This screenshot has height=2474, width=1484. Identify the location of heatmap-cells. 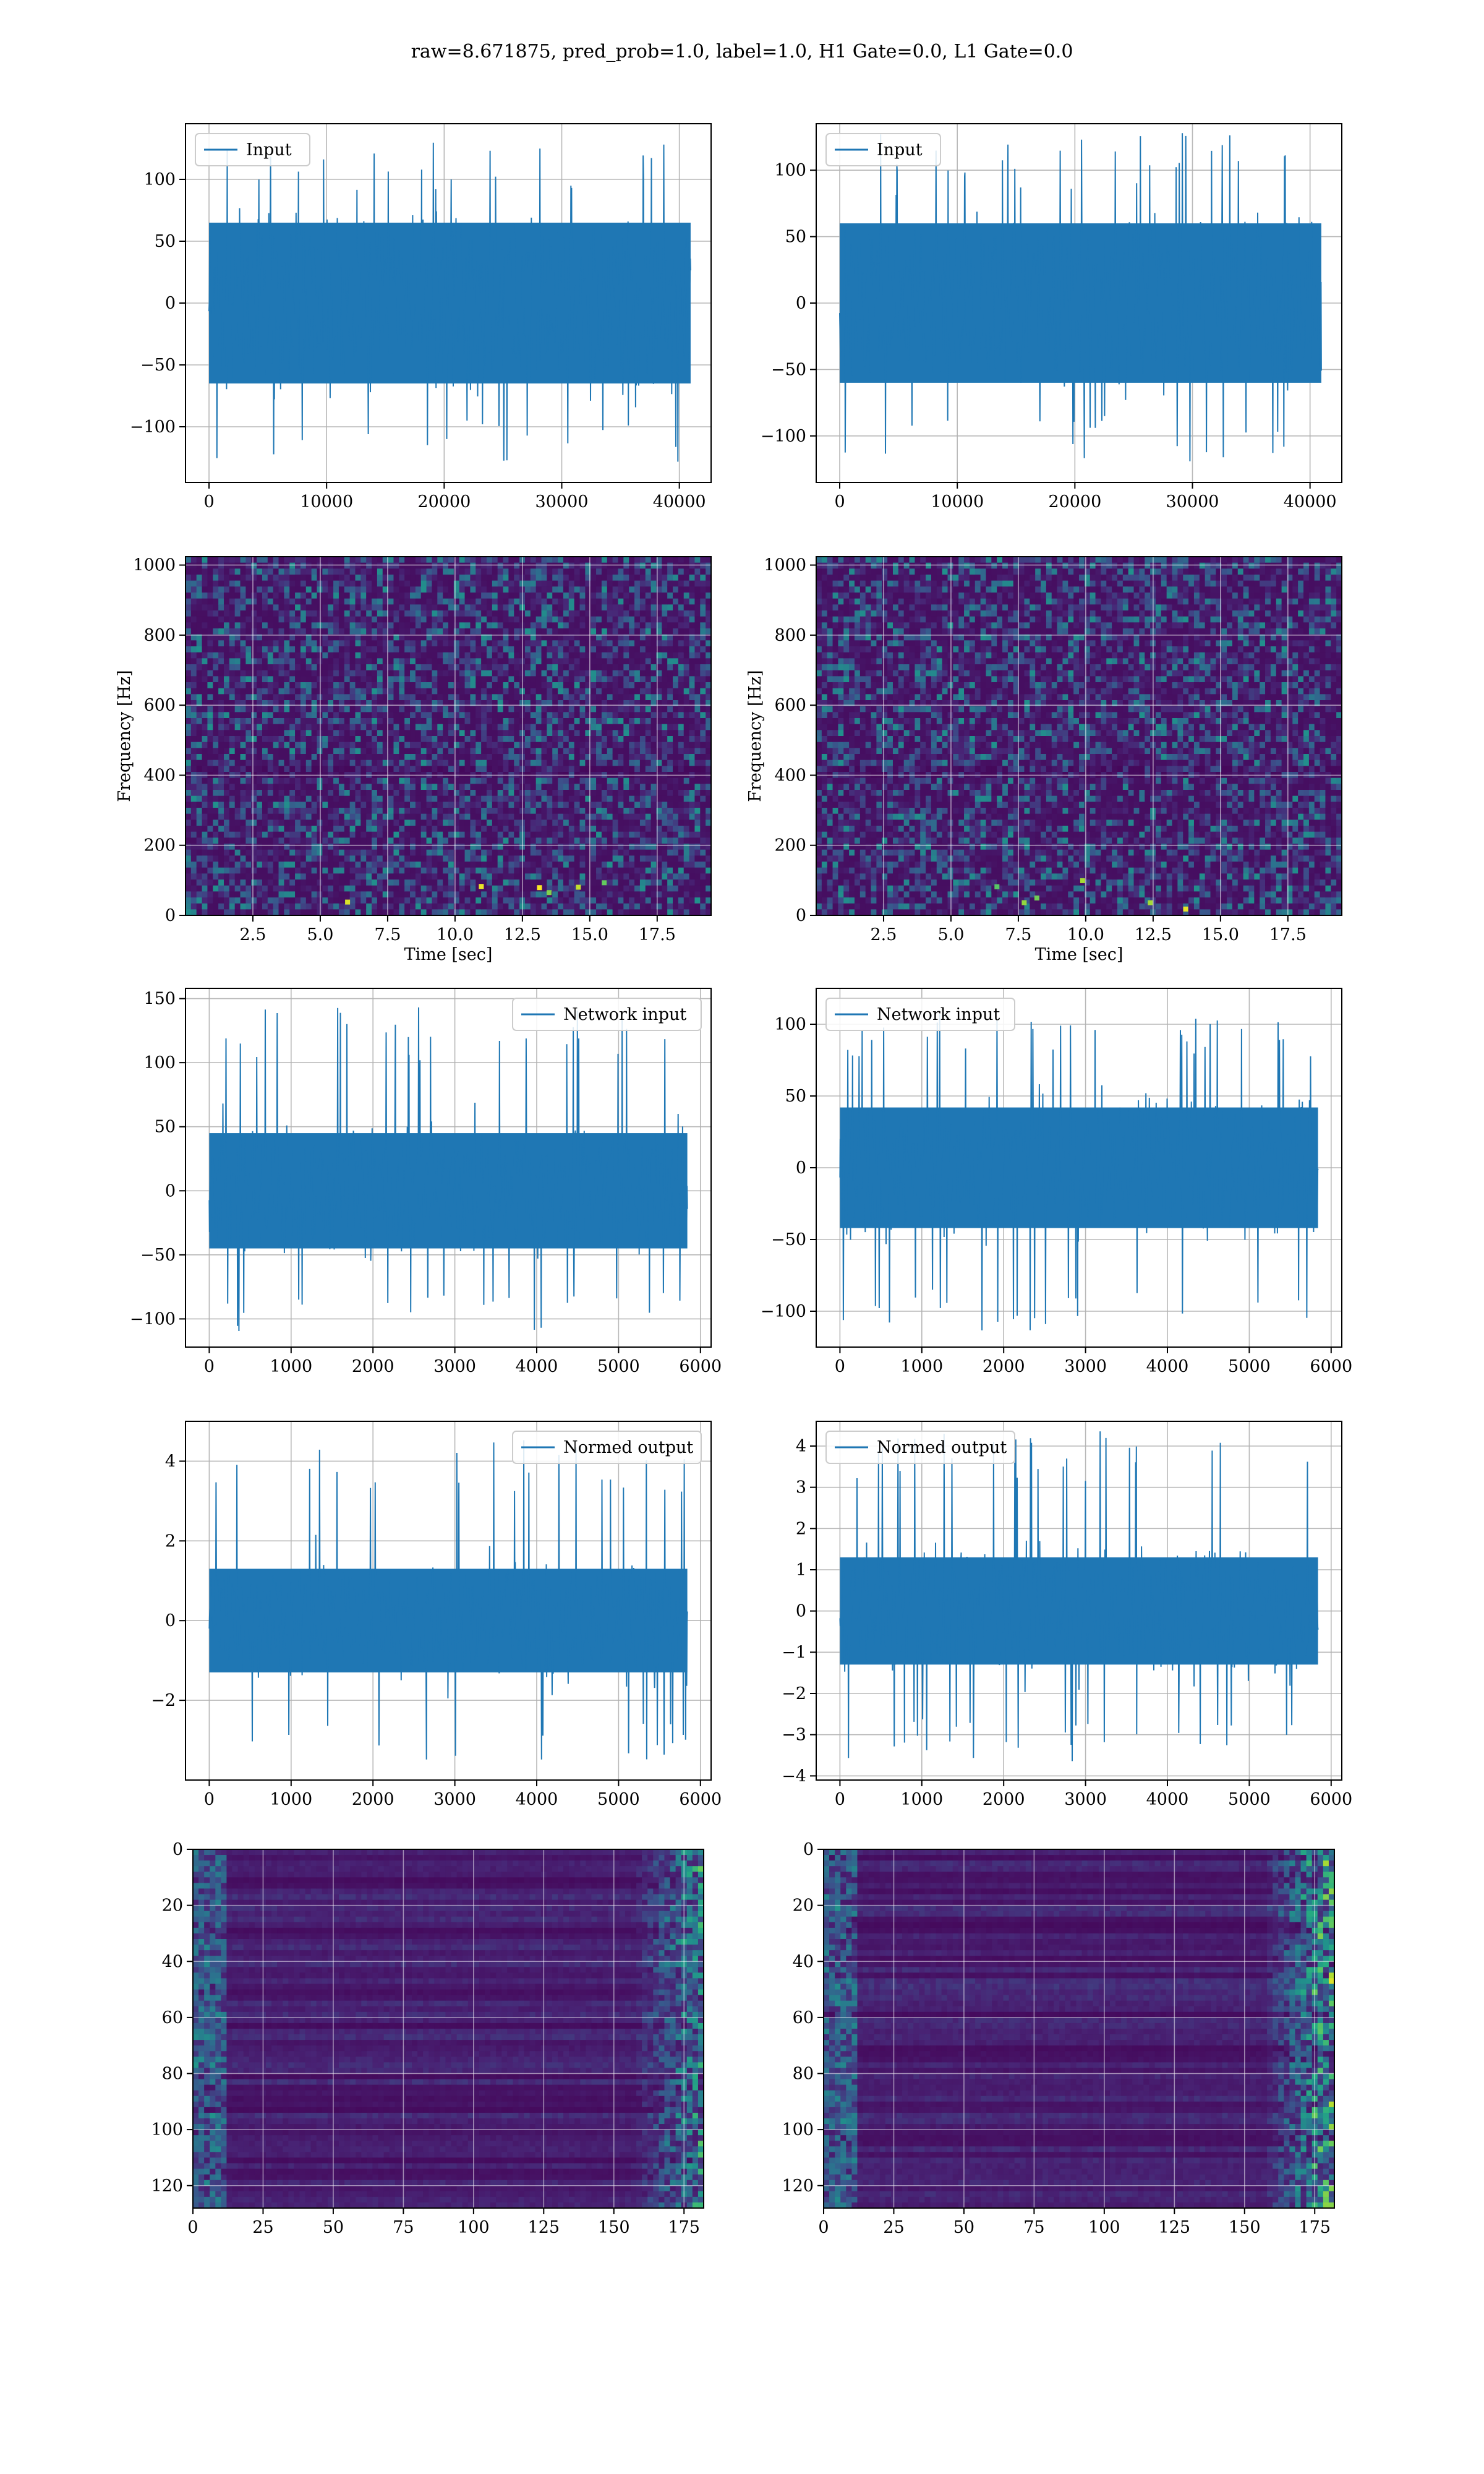
(448, 2029).